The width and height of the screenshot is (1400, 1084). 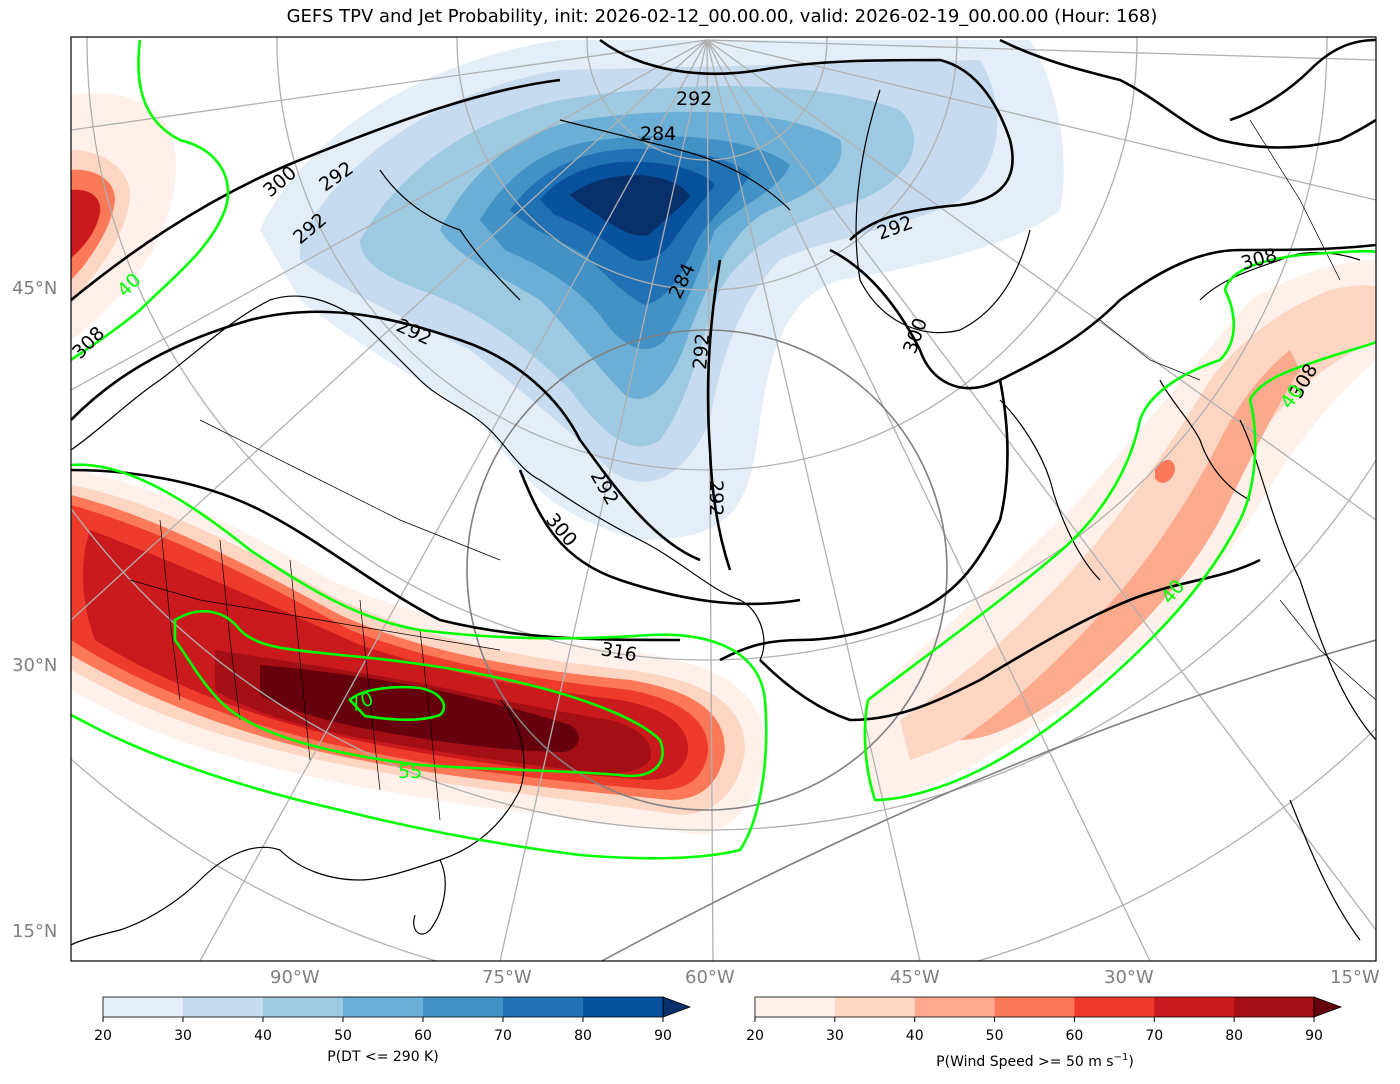 I want to click on jet-colorbar-tick-label: 60, so click(x=1075, y=1036).